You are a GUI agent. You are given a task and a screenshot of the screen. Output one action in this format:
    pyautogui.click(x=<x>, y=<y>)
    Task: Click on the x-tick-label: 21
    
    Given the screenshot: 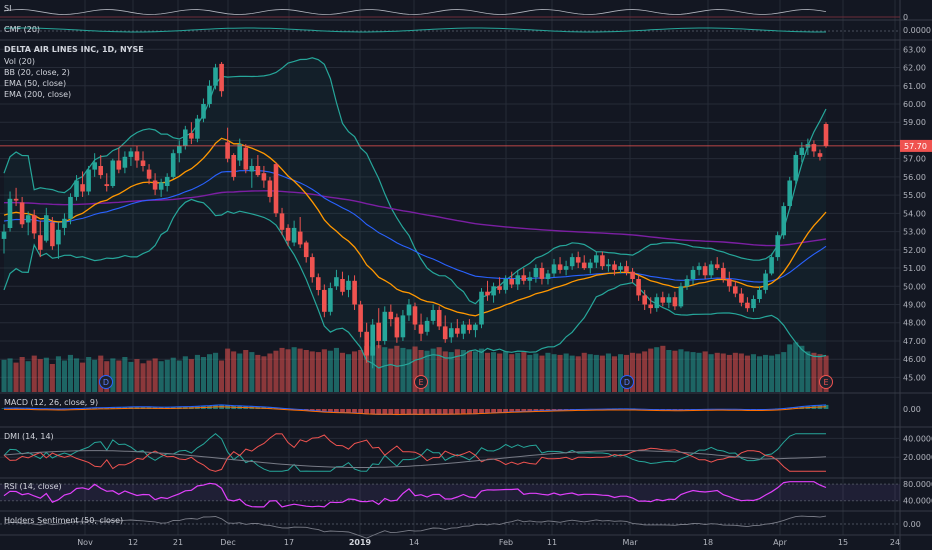 What is the action you would take?
    pyautogui.click(x=178, y=542)
    